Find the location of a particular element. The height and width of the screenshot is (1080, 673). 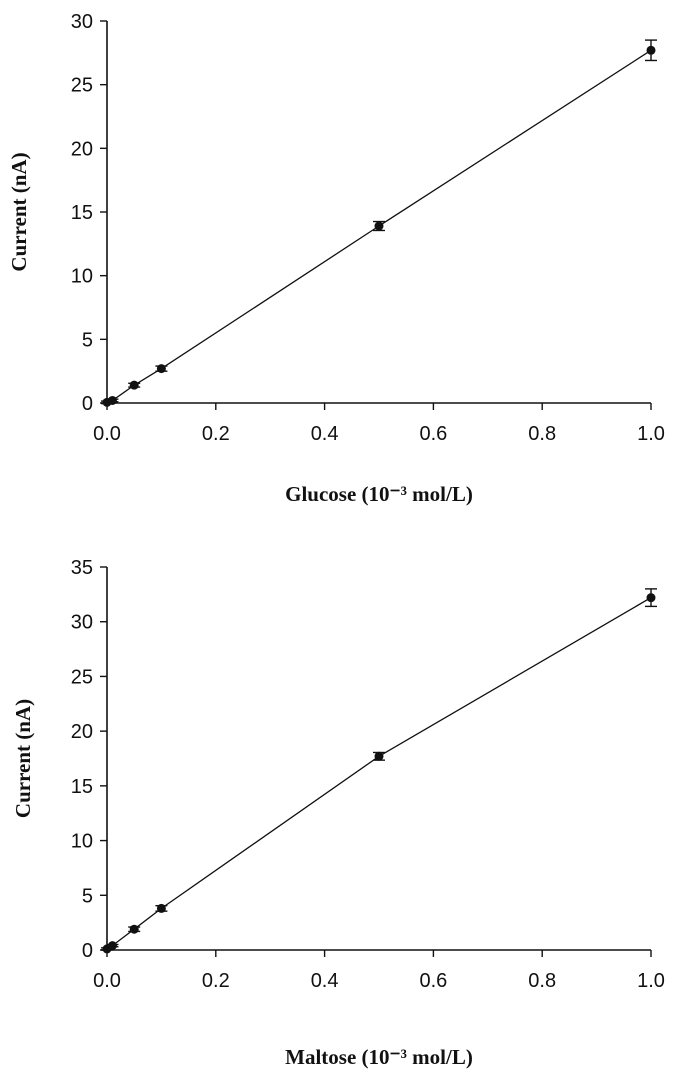

maltose-x-tick-label: 0.8 is located at coordinates (542, 981).